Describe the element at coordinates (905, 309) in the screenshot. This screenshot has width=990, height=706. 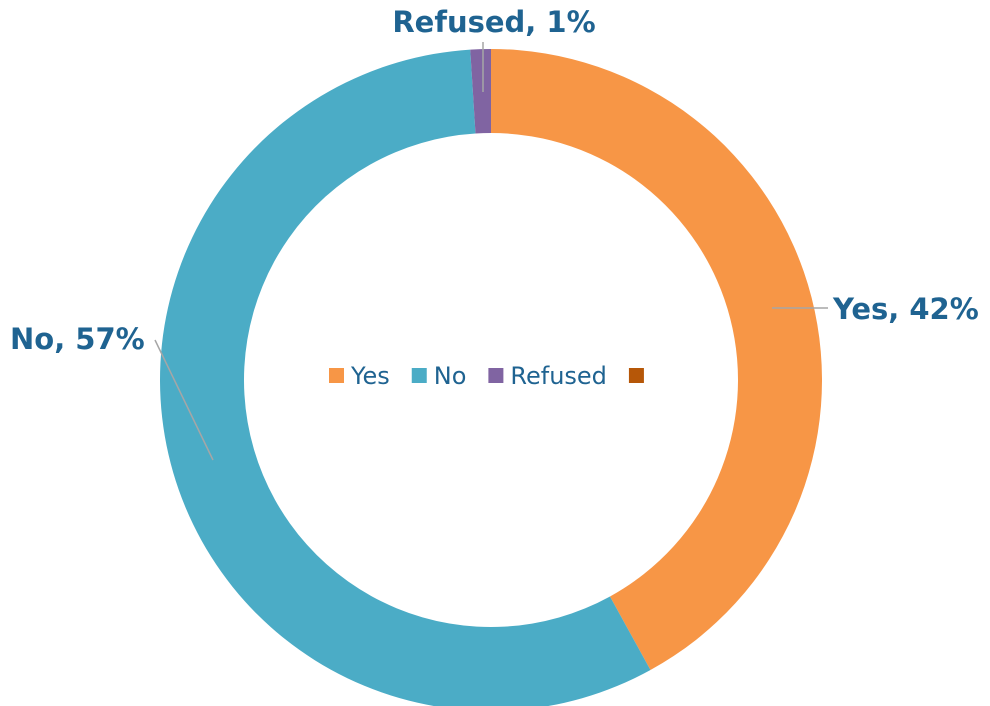
I see `data-label: Yes, 42%` at that location.